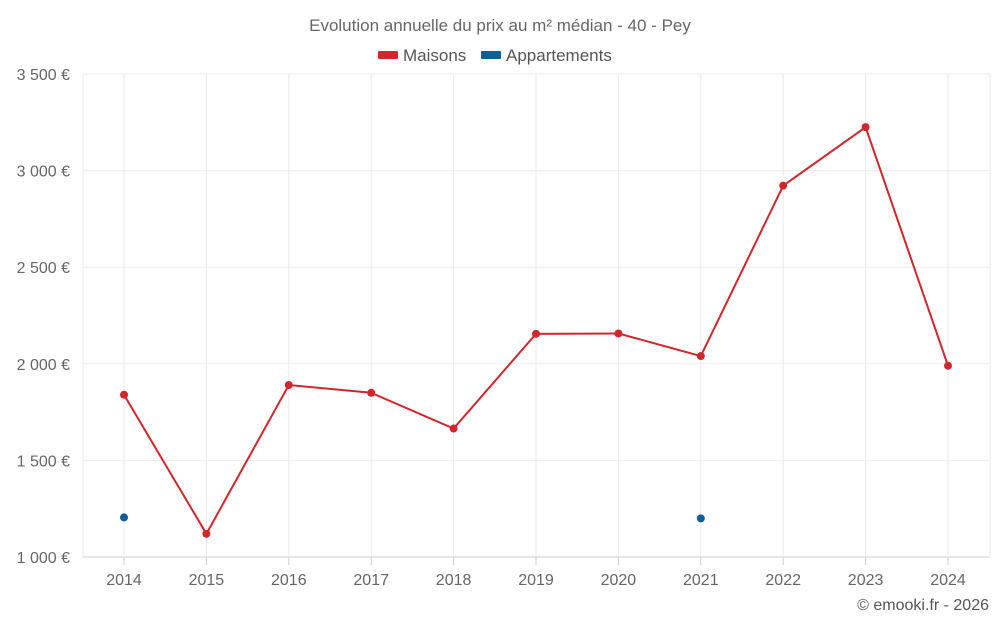 Image resolution: width=1000 pixels, height=625 pixels. I want to click on y-tick-label: 3 500 €, so click(43, 75).